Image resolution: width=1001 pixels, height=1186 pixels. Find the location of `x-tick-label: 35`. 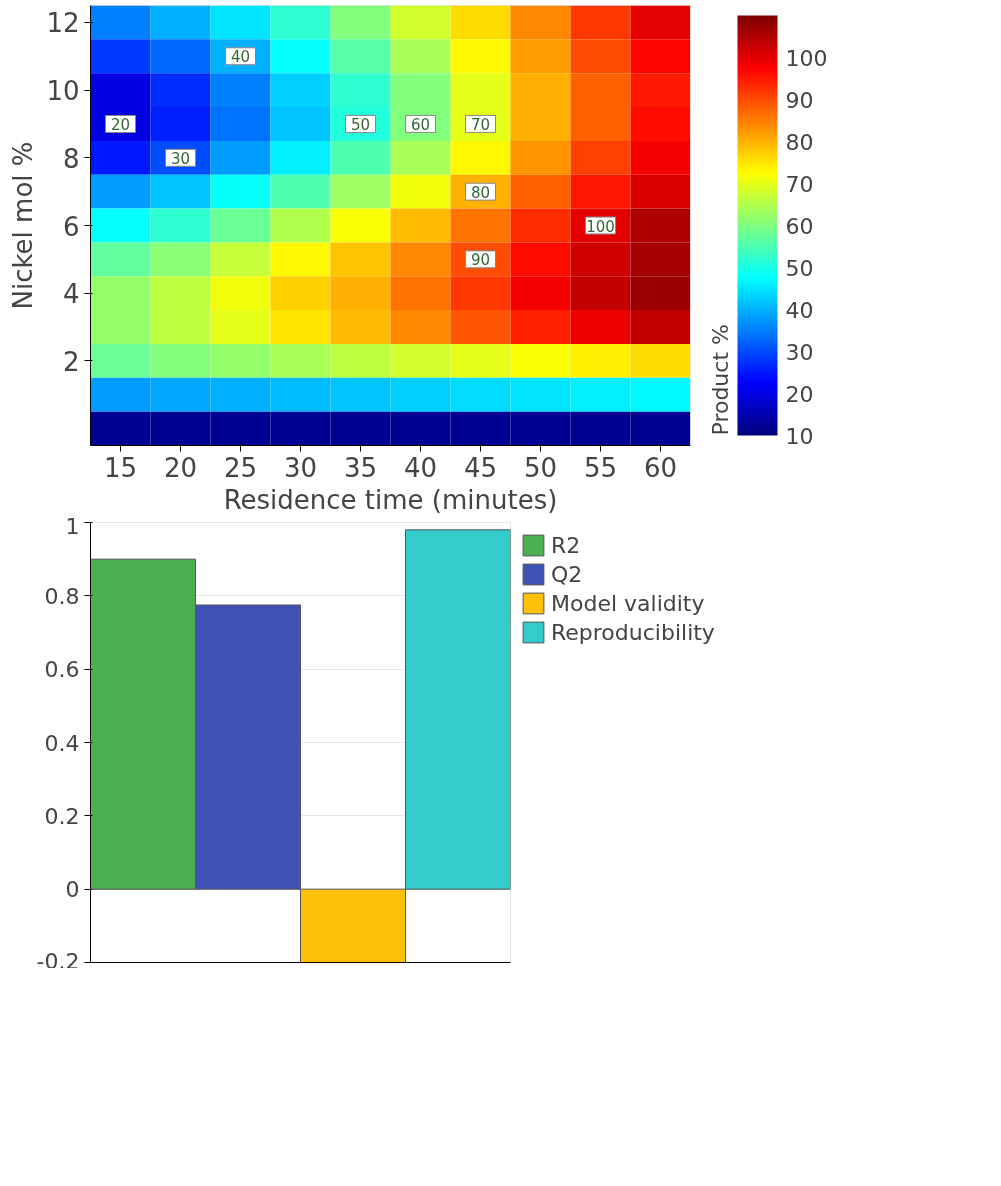

x-tick-label: 35 is located at coordinates (360, 467).